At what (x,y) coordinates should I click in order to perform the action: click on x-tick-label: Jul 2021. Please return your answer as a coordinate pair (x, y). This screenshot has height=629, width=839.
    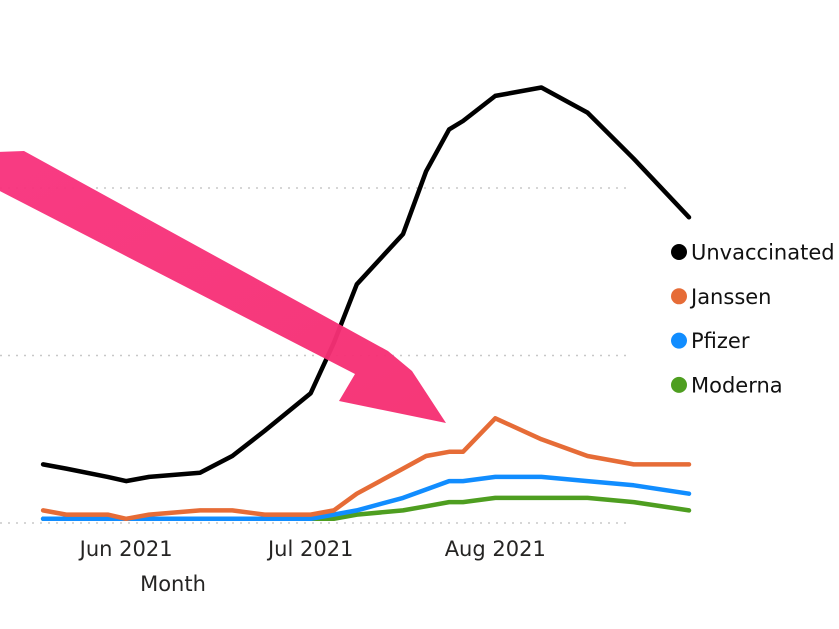
    Looking at the image, I should click on (309, 549).